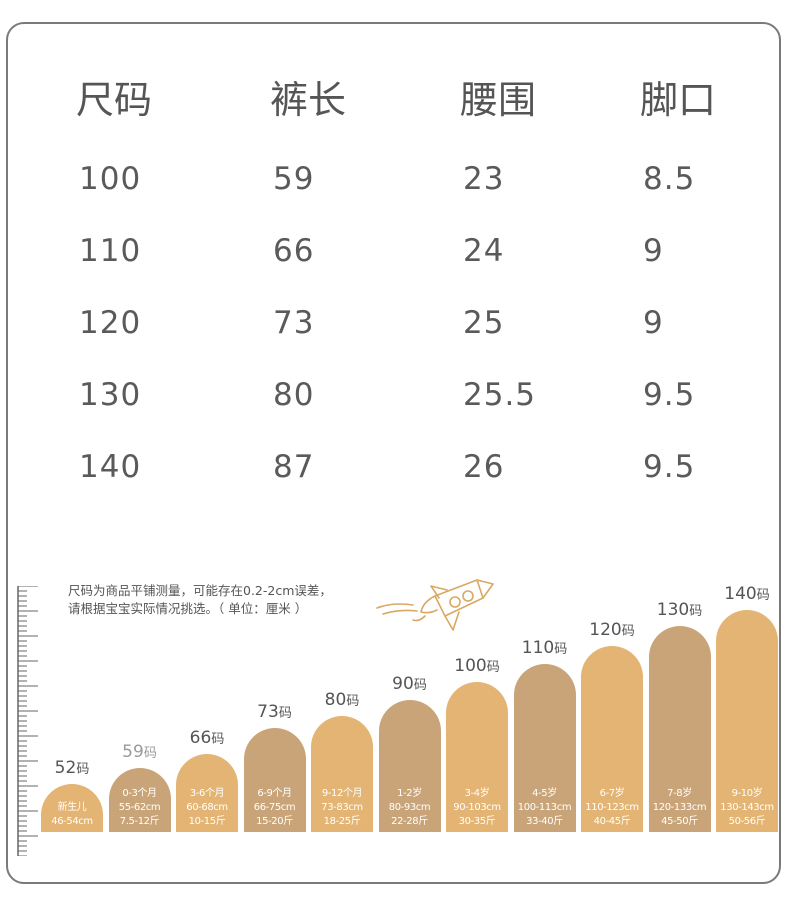  I want to click on size-bar: 7-8岁 120-133cm 45-50斤, so click(679, 729).